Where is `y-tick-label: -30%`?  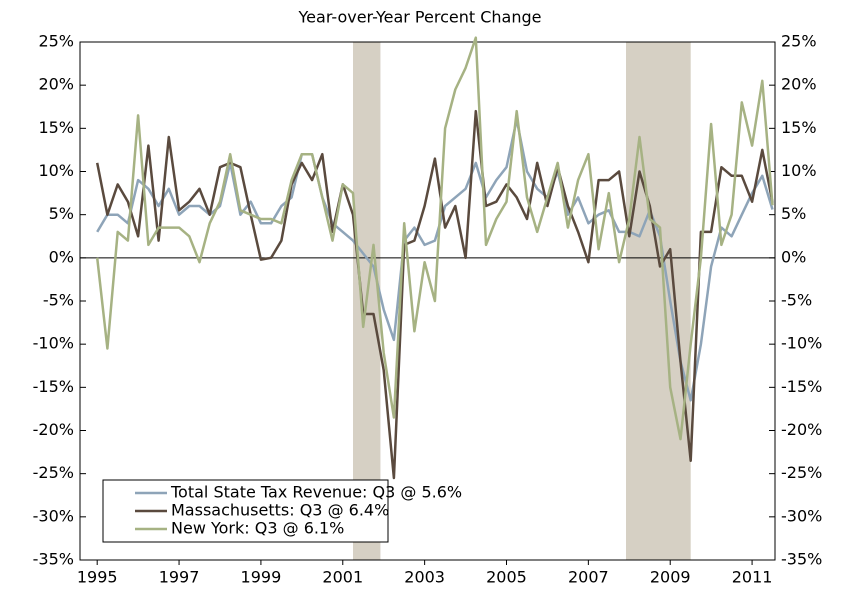
y-tick-label: -30% is located at coordinates (53, 515).